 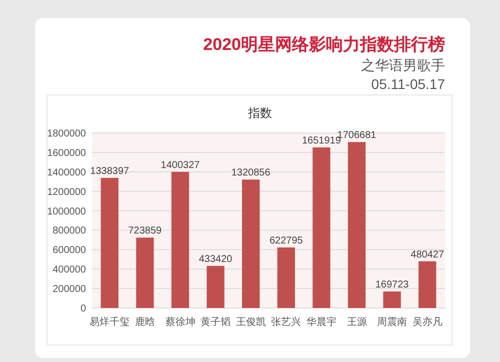 What do you see at coordinates (69, 270) in the screenshot?
I see `y-tick-label: 400000` at bounding box center [69, 270].